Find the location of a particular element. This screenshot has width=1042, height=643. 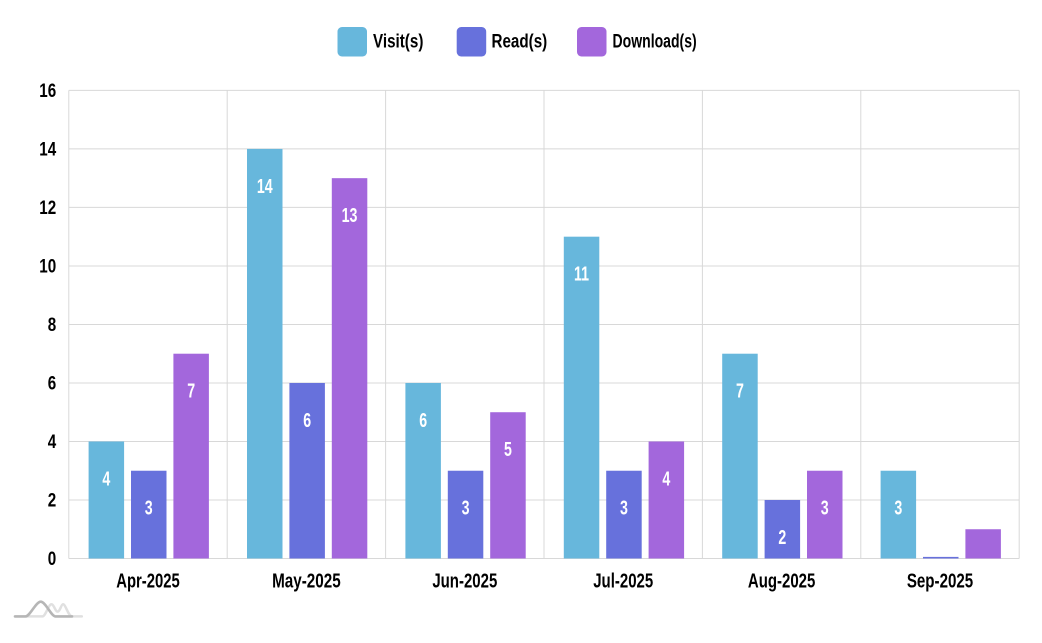

svg-text: 11 is located at coordinates (581, 273).